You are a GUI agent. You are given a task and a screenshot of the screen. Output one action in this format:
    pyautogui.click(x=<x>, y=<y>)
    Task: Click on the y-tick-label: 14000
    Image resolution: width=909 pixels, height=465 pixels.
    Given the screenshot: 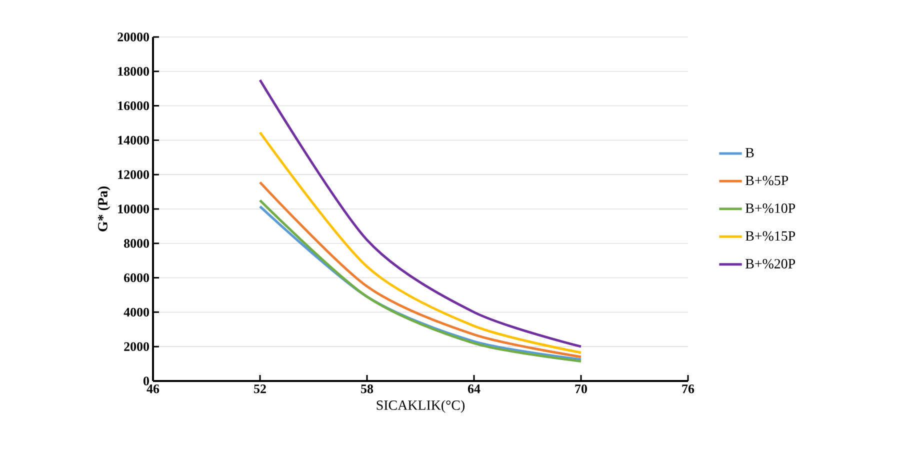 What is the action you would take?
    pyautogui.click(x=133, y=140)
    